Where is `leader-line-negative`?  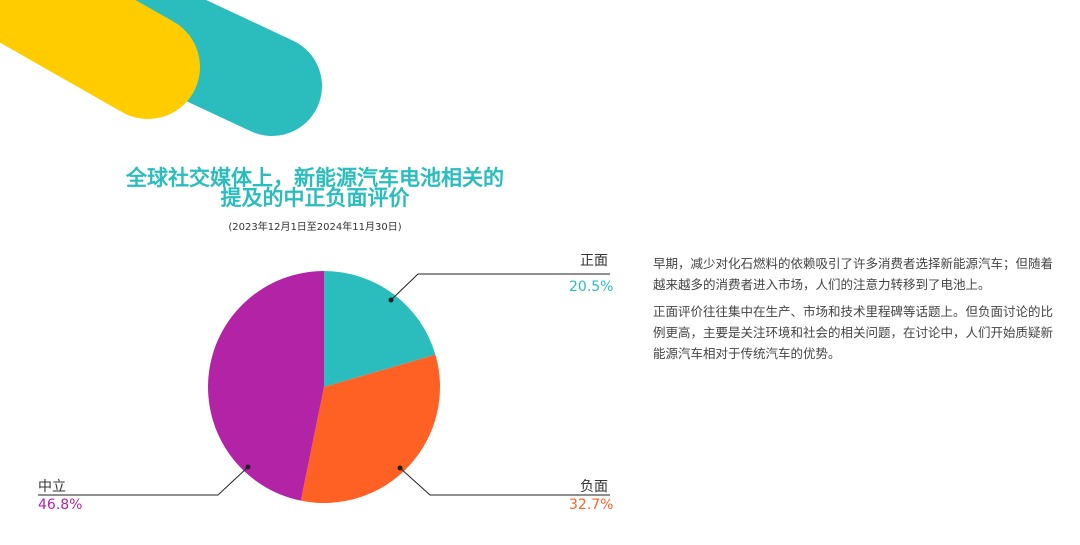
leader-line-negative is located at coordinates (504, 481).